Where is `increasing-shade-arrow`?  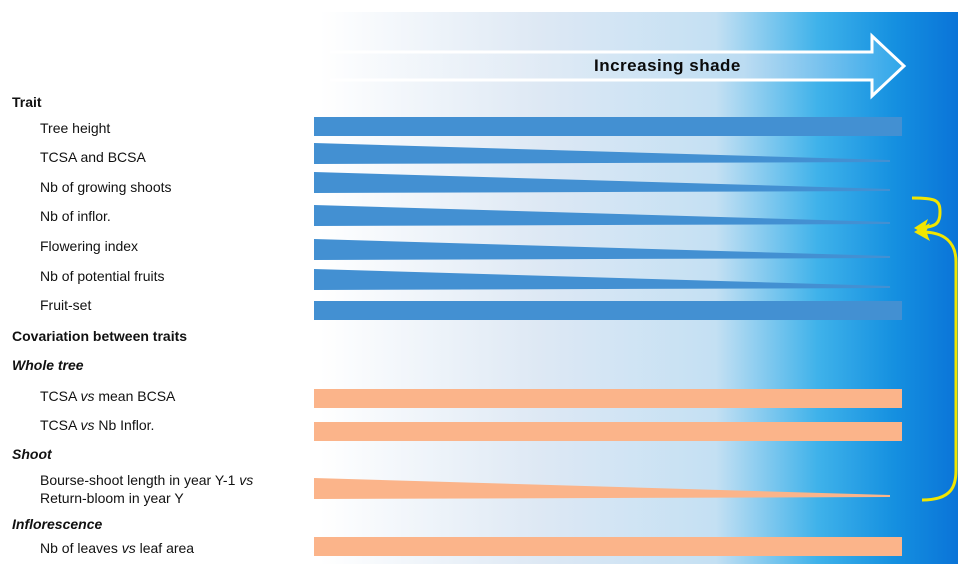 increasing-shade-arrow is located at coordinates (618, 66).